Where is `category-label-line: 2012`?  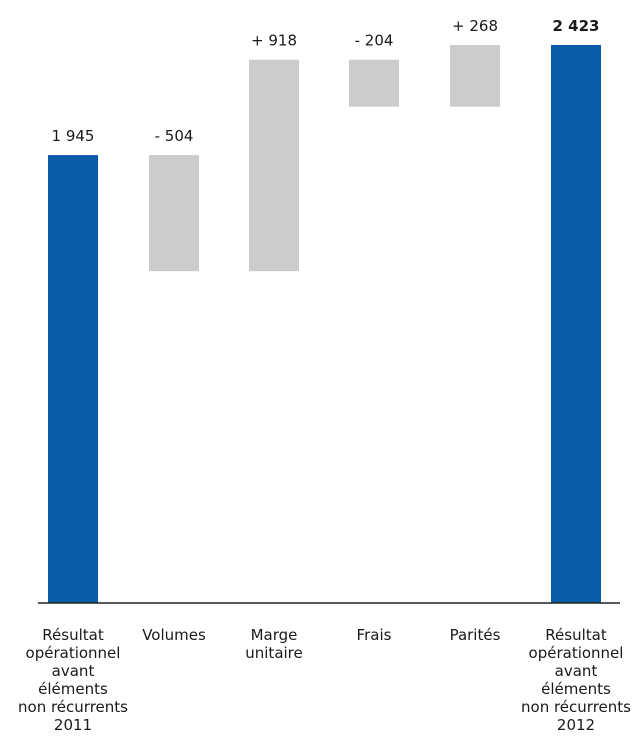
category-label-line: 2012 is located at coordinates (576, 725).